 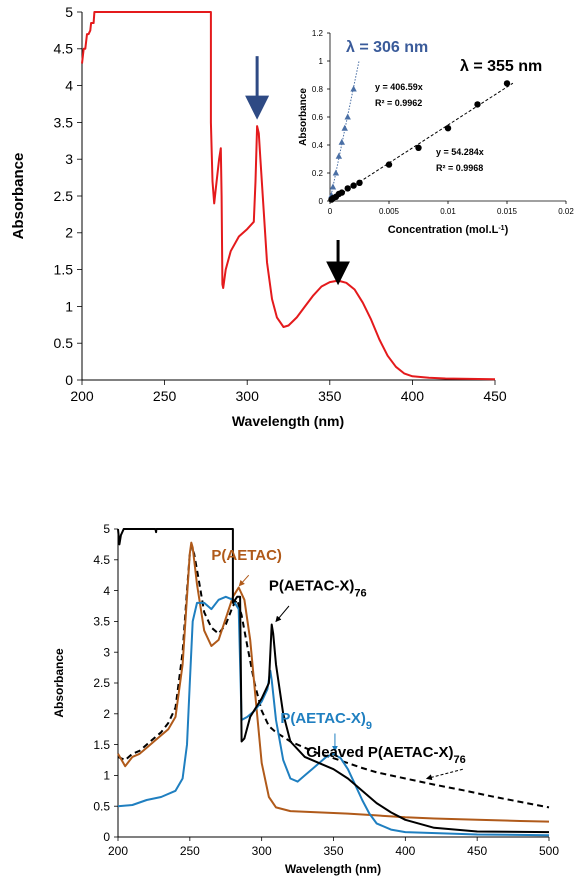 I want to click on top-x-axis-title: Wavelength (nm), so click(x=288, y=421).